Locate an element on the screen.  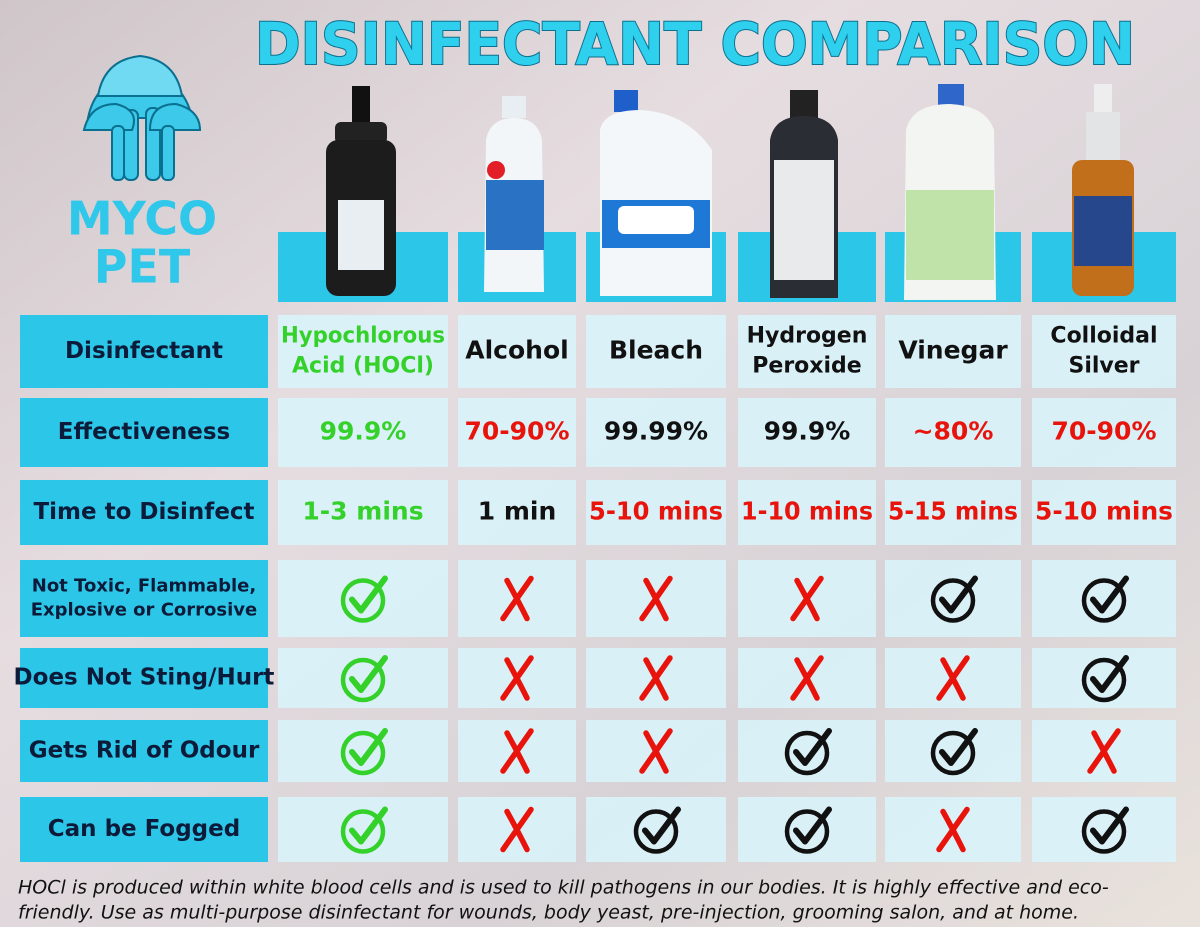
cell-text: 1 min is located at coordinates (517, 511).